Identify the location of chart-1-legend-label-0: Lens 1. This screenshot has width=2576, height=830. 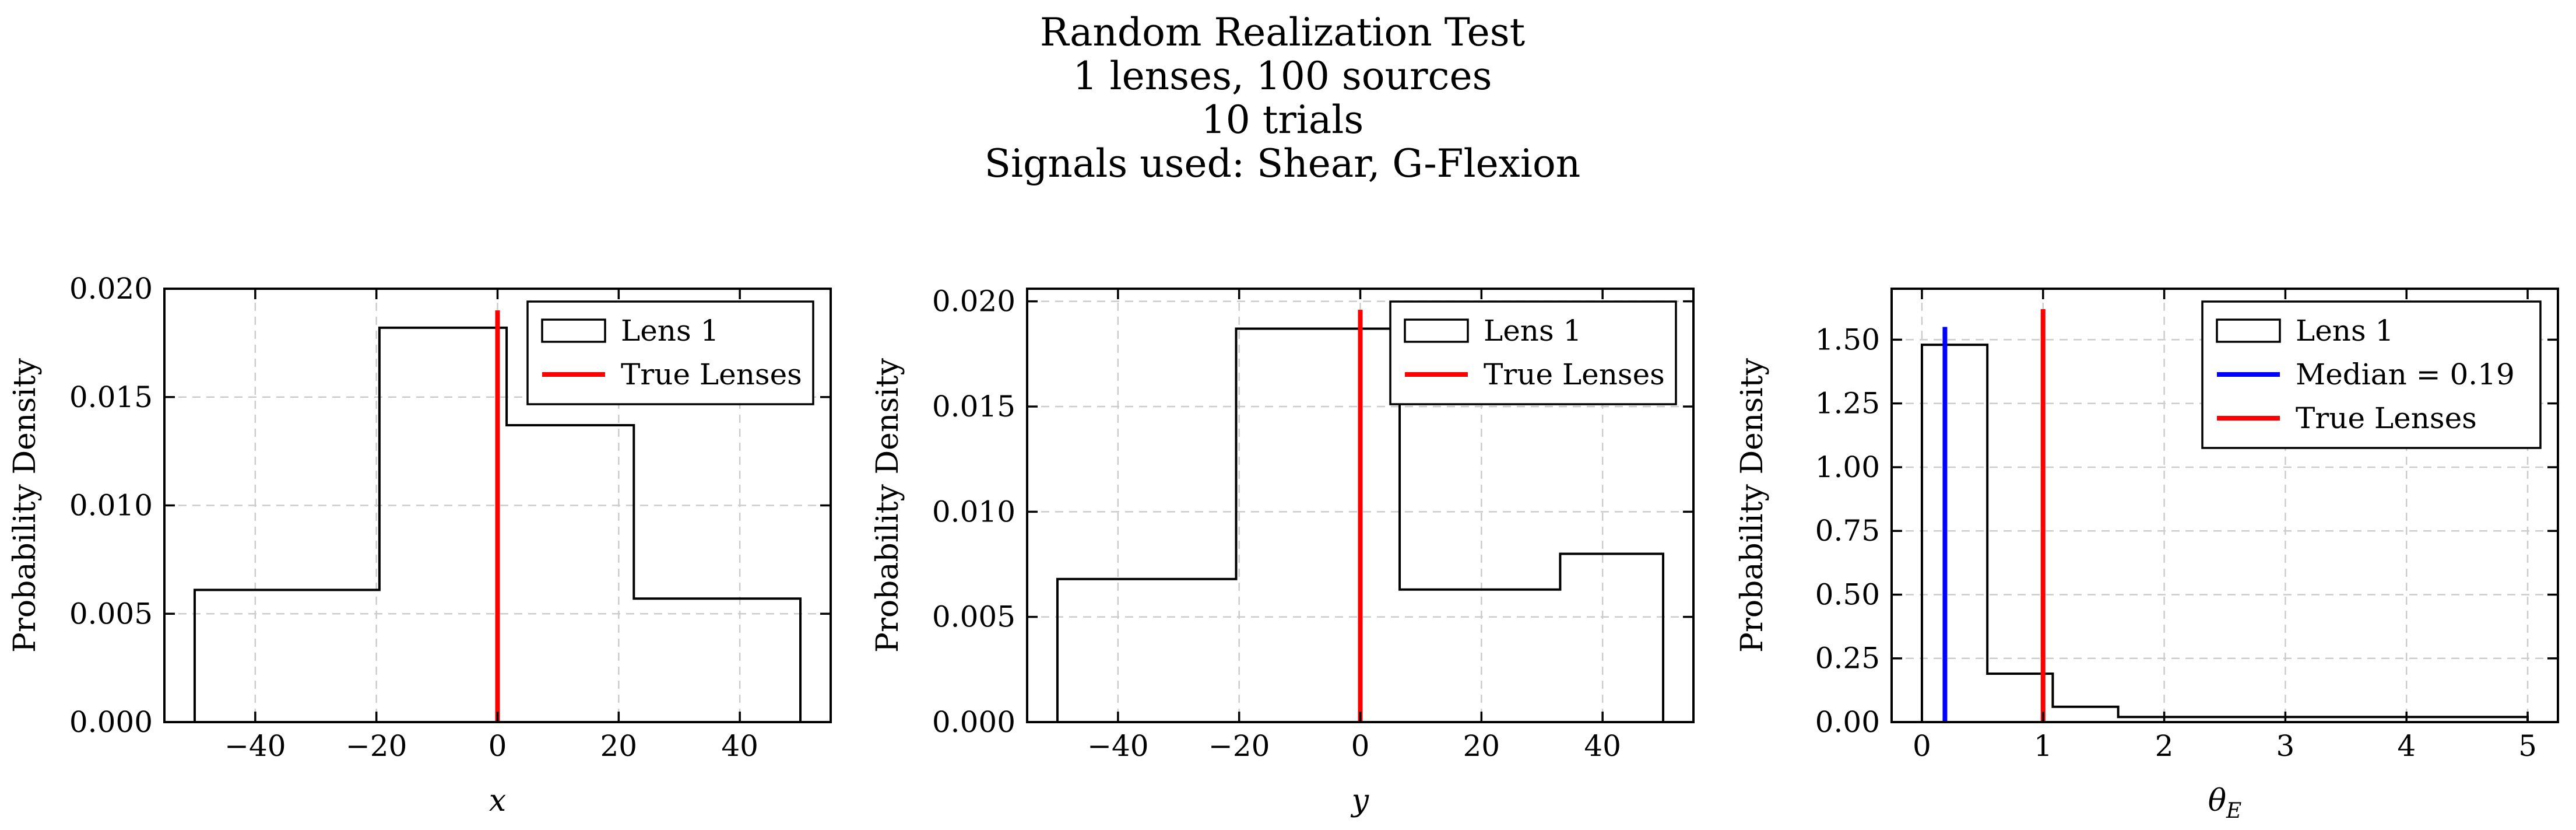
(1533, 331).